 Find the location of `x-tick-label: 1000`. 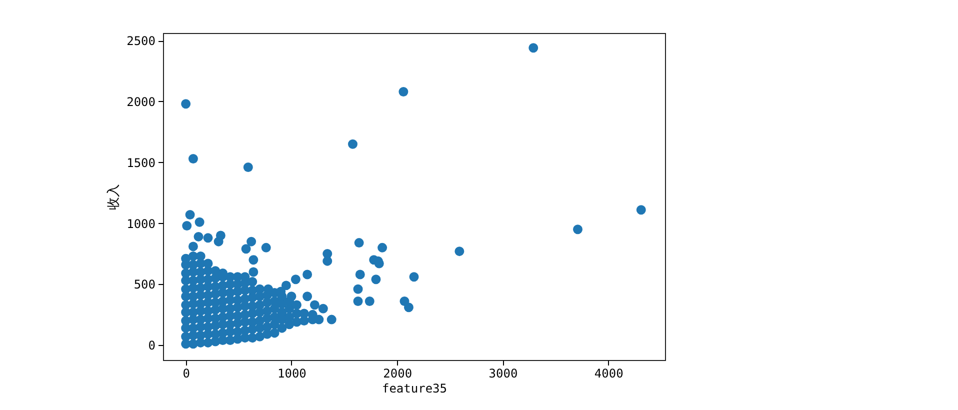

x-tick-label: 1000 is located at coordinates (292, 373).